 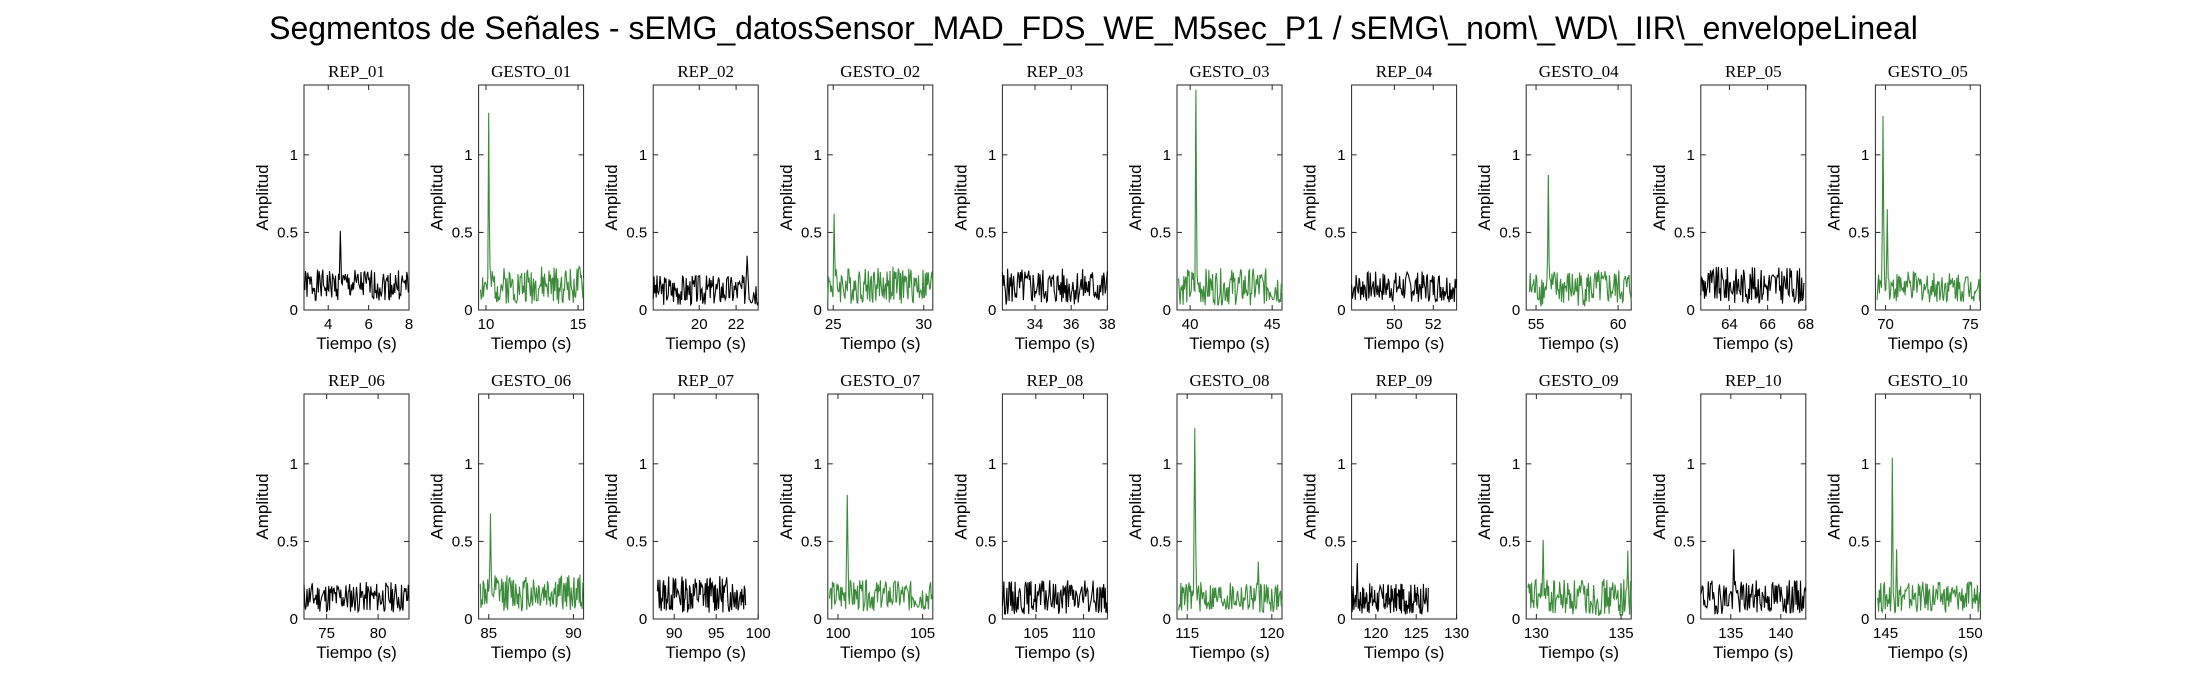 I want to click on x-tick-label: 70, so click(x=1885, y=324).